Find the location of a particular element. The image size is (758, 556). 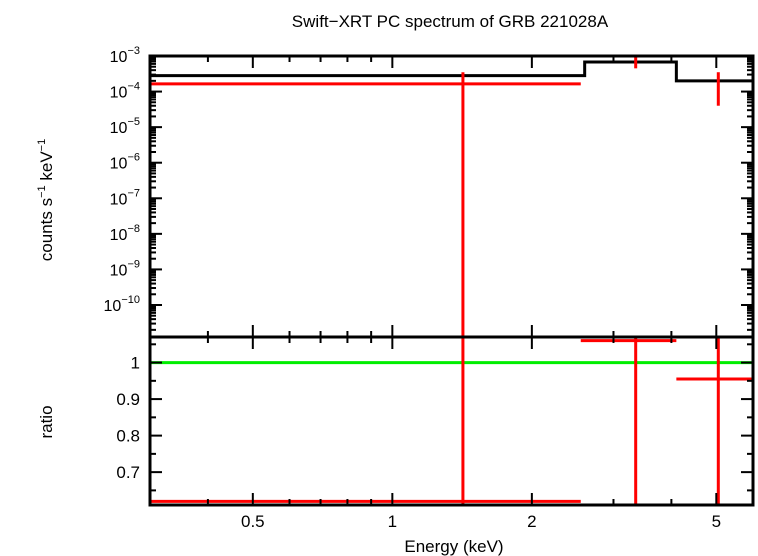

x-axis-label: Energy (keV) is located at coordinates (453, 546).